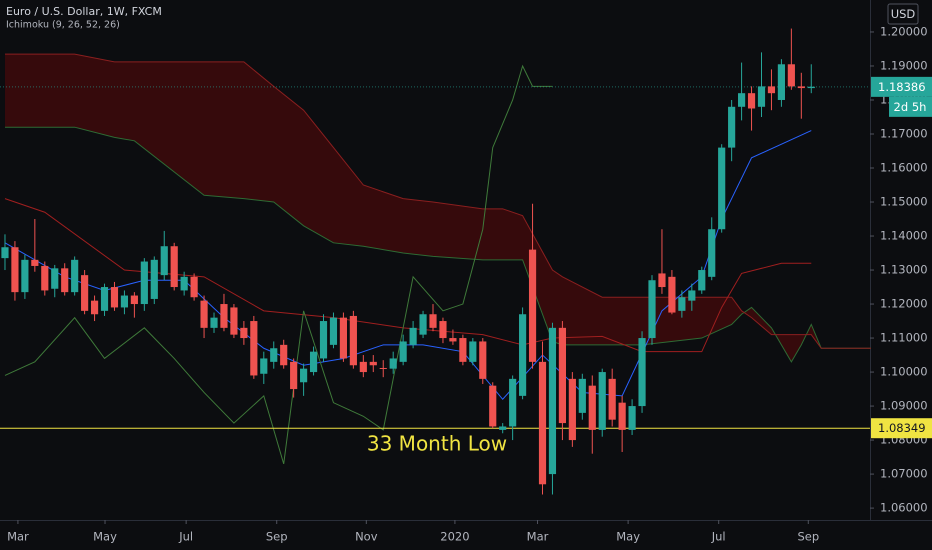  What do you see at coordinates (904, 168) in the screenshot?
I see `y-tick-label: 1.16000` at bounding box center [904, 168].